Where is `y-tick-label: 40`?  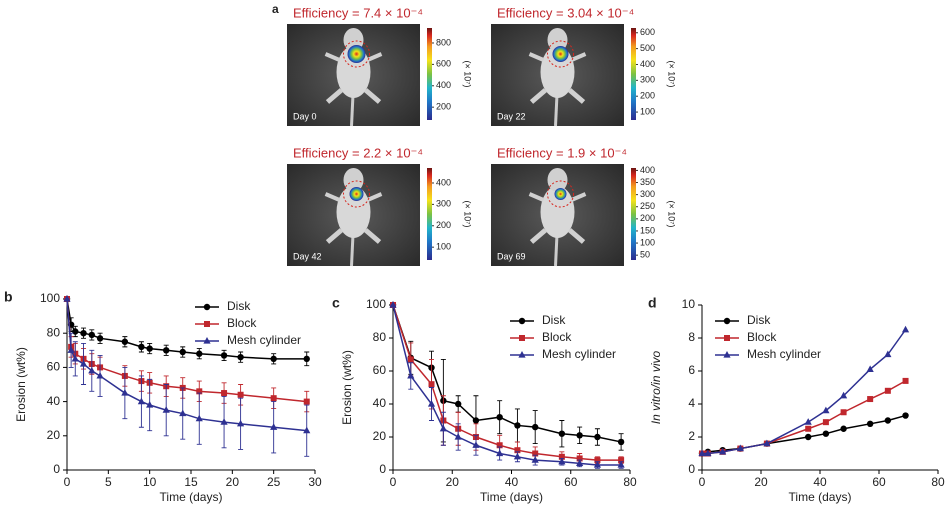
y-tick-label: 40 is located at coordinates (380, 403).